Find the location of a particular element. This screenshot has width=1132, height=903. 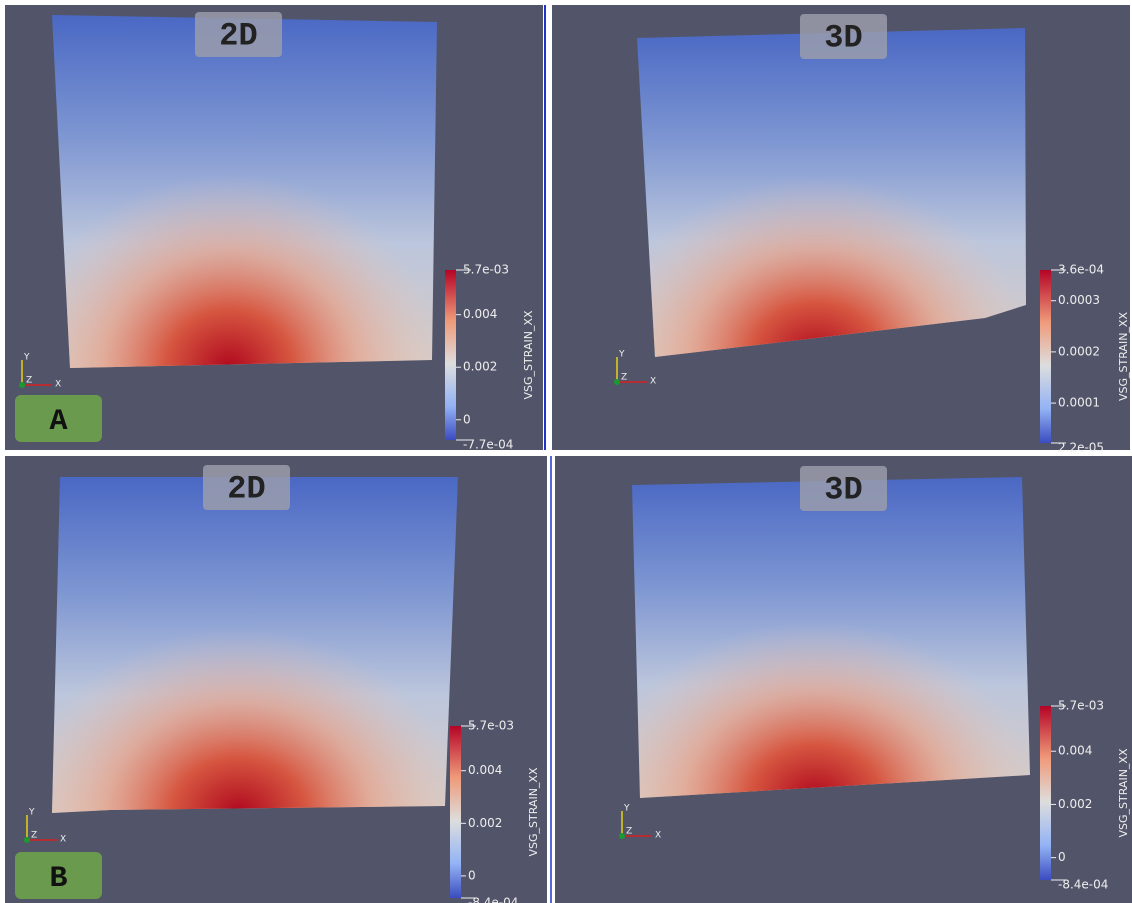

colorbar-label: 0.0003 is located at coordinates (1079, 300).